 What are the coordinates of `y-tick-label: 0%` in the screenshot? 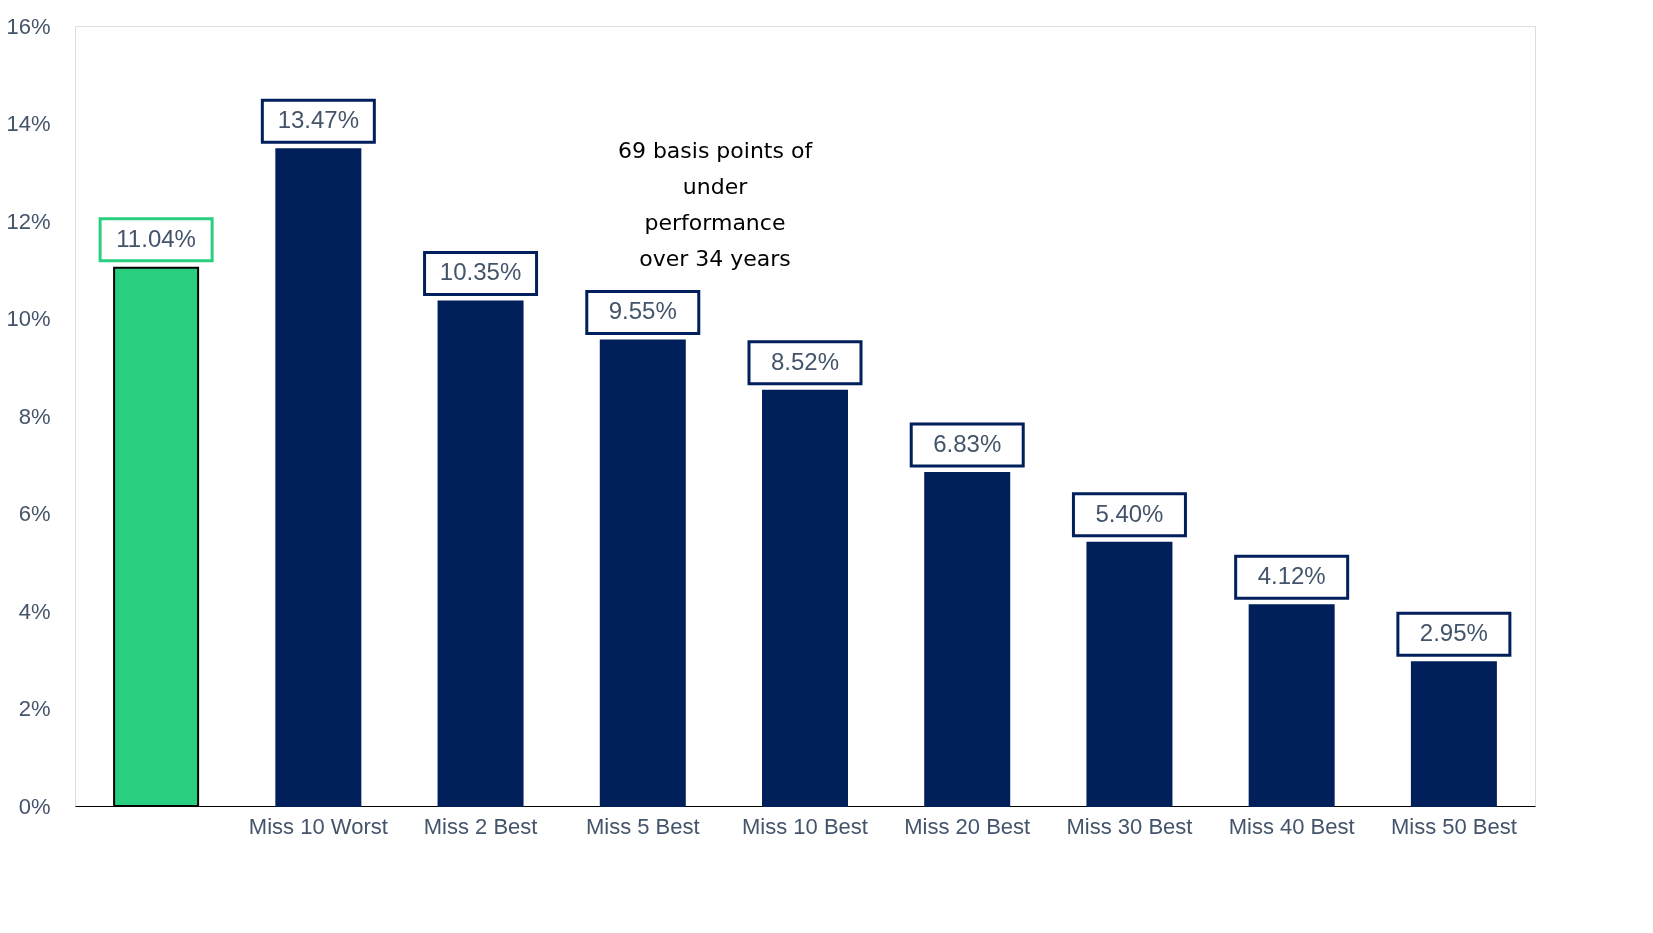 It's located at (34, 806).